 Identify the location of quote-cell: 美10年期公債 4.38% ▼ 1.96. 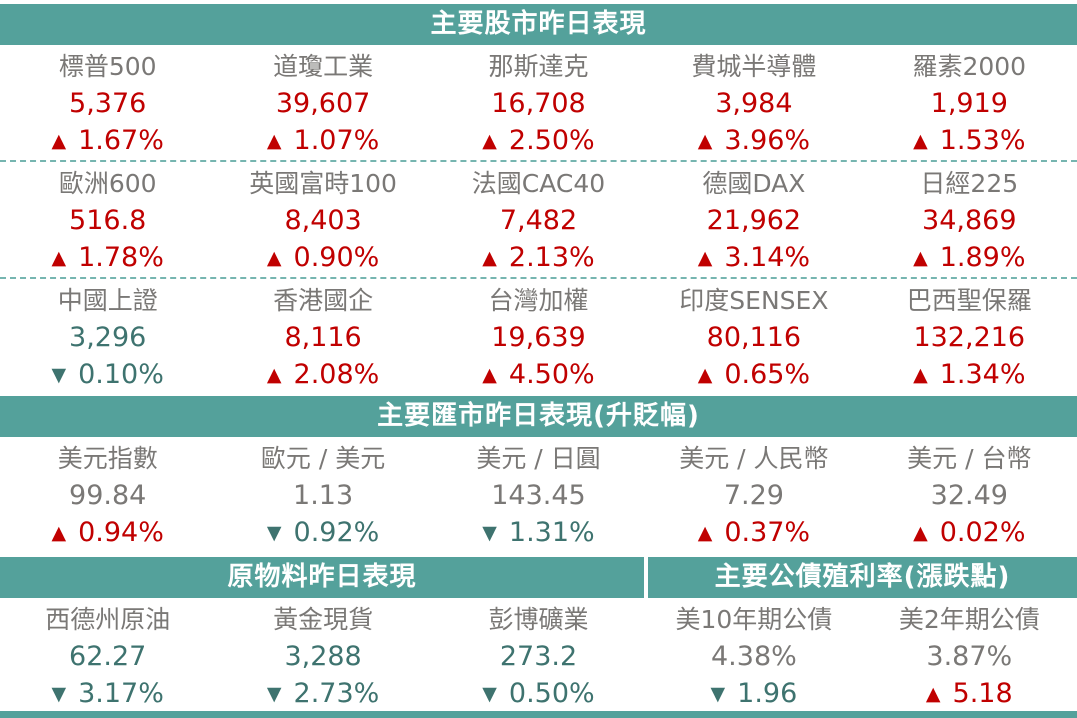
(753, 655).